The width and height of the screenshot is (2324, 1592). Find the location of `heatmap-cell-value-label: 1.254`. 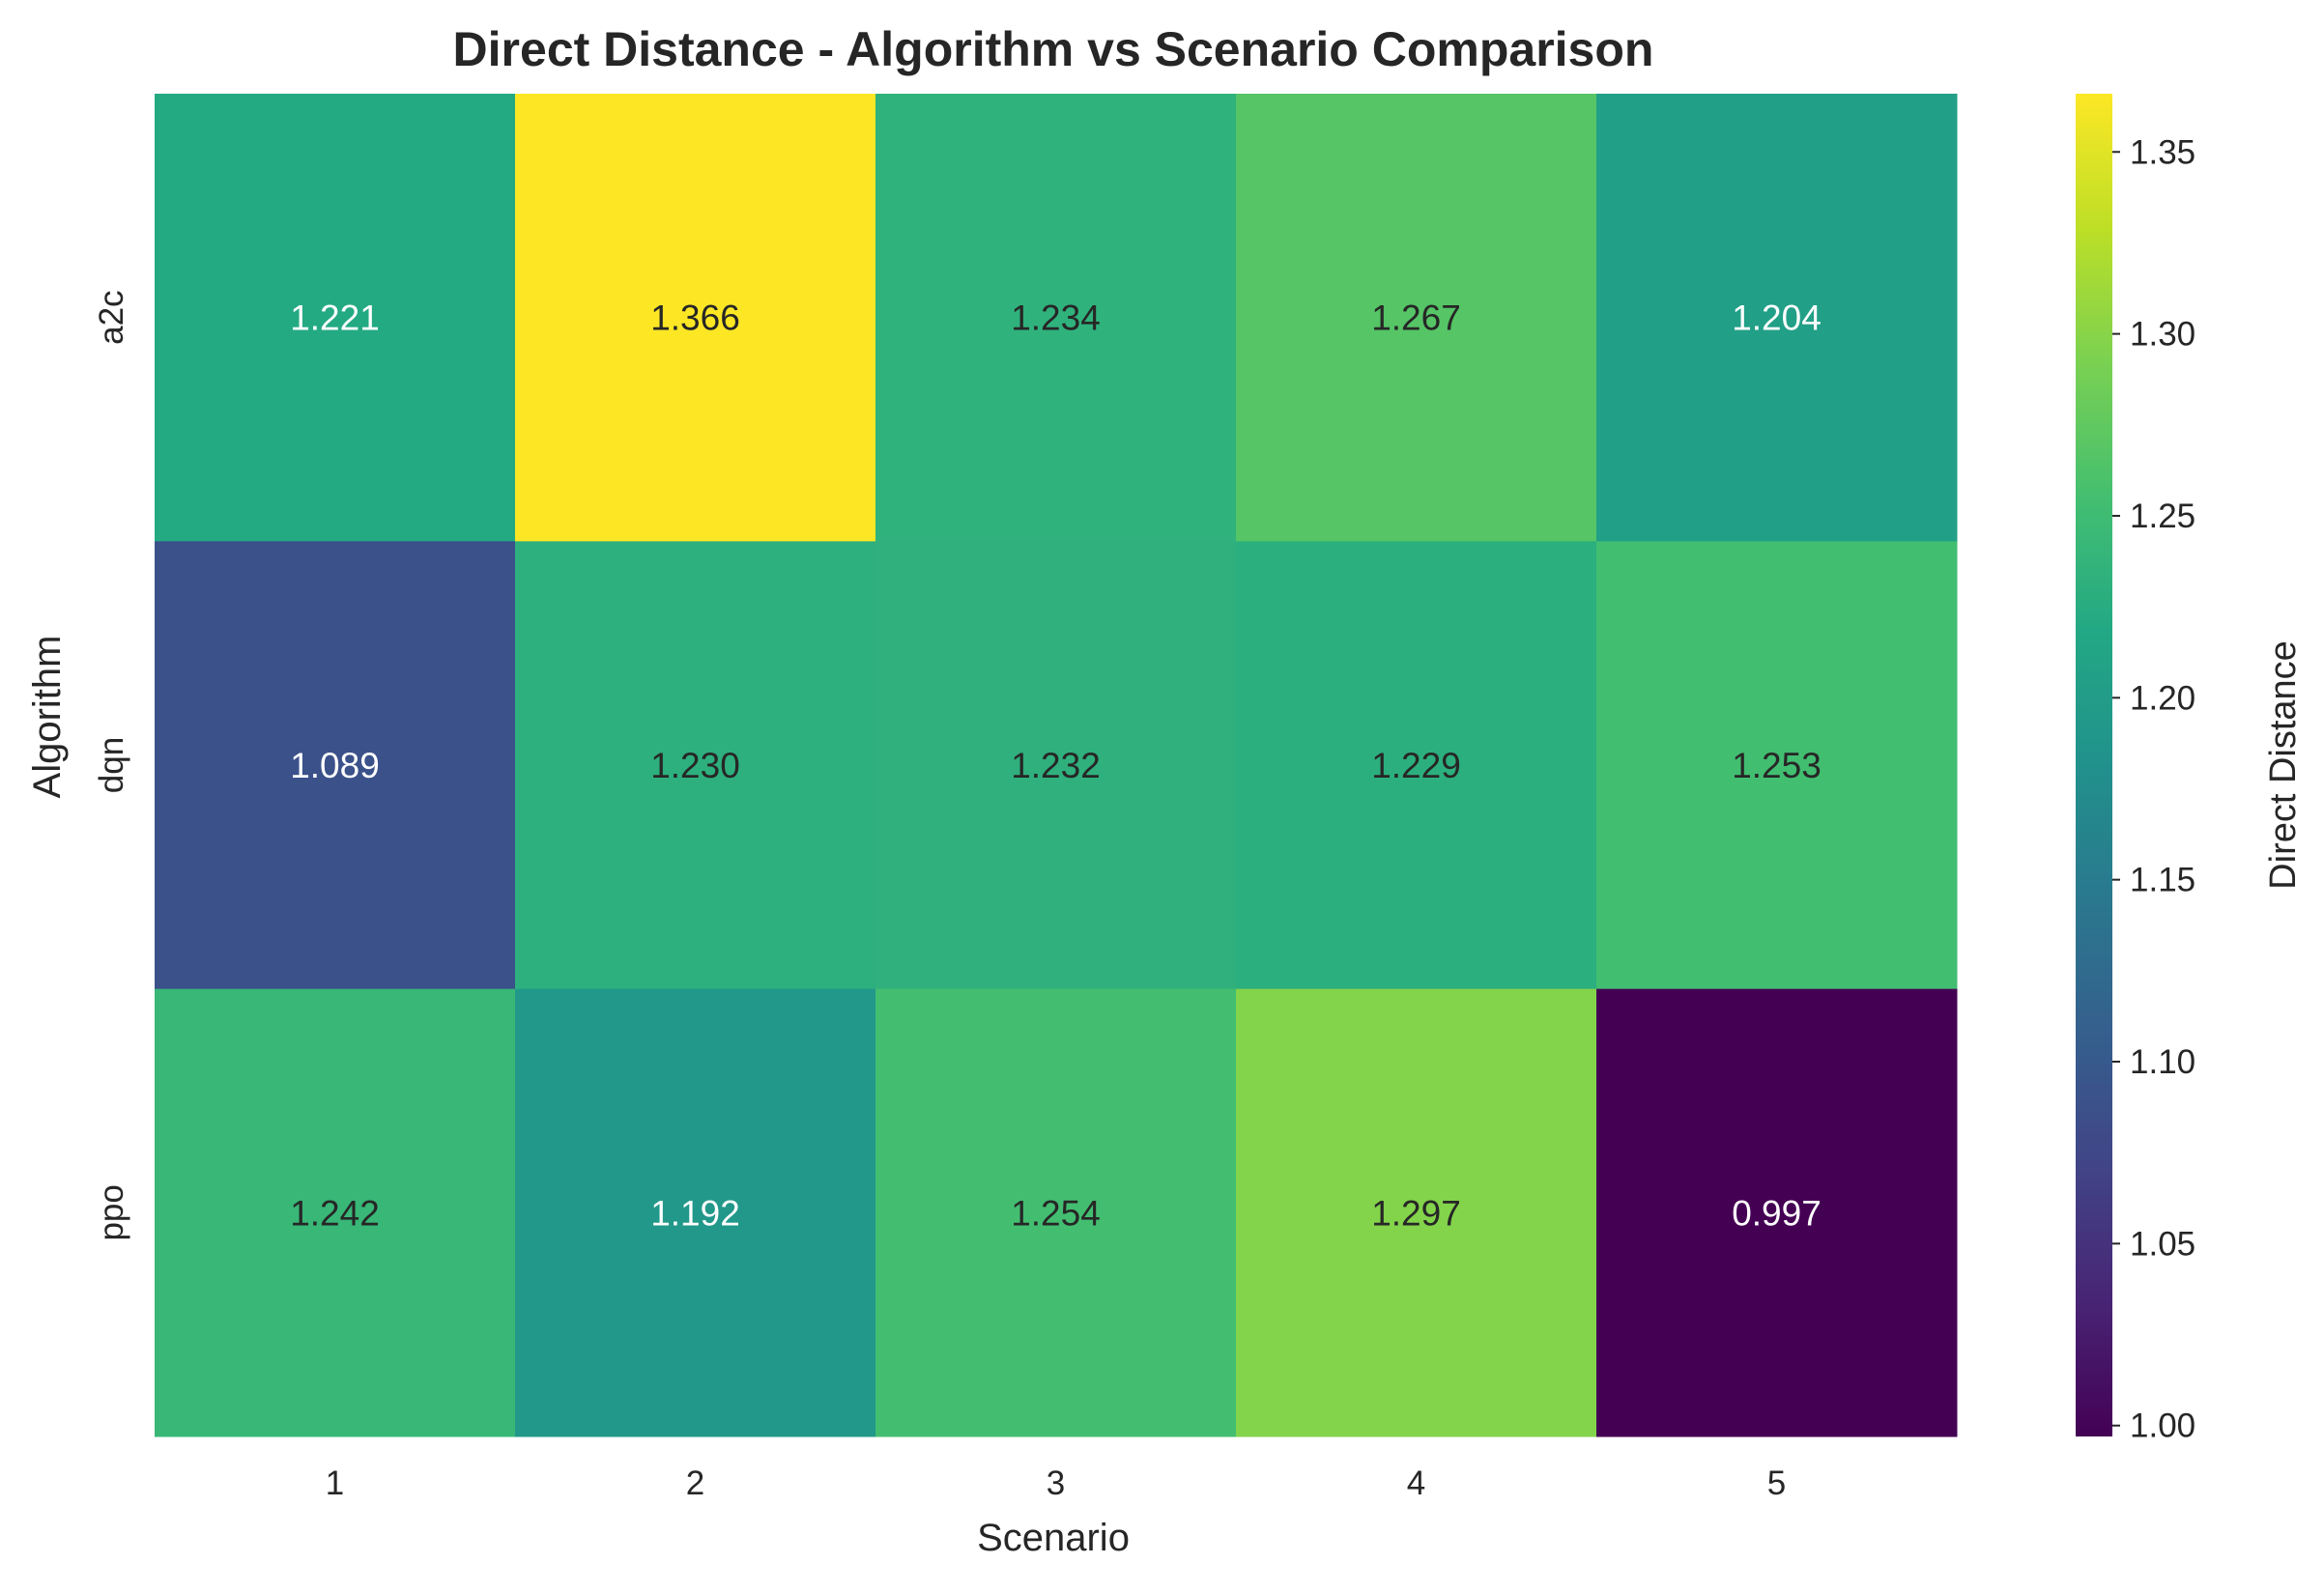

heatmap-cell-value-label: 1.254 is located at coordinates (1056, 1213).